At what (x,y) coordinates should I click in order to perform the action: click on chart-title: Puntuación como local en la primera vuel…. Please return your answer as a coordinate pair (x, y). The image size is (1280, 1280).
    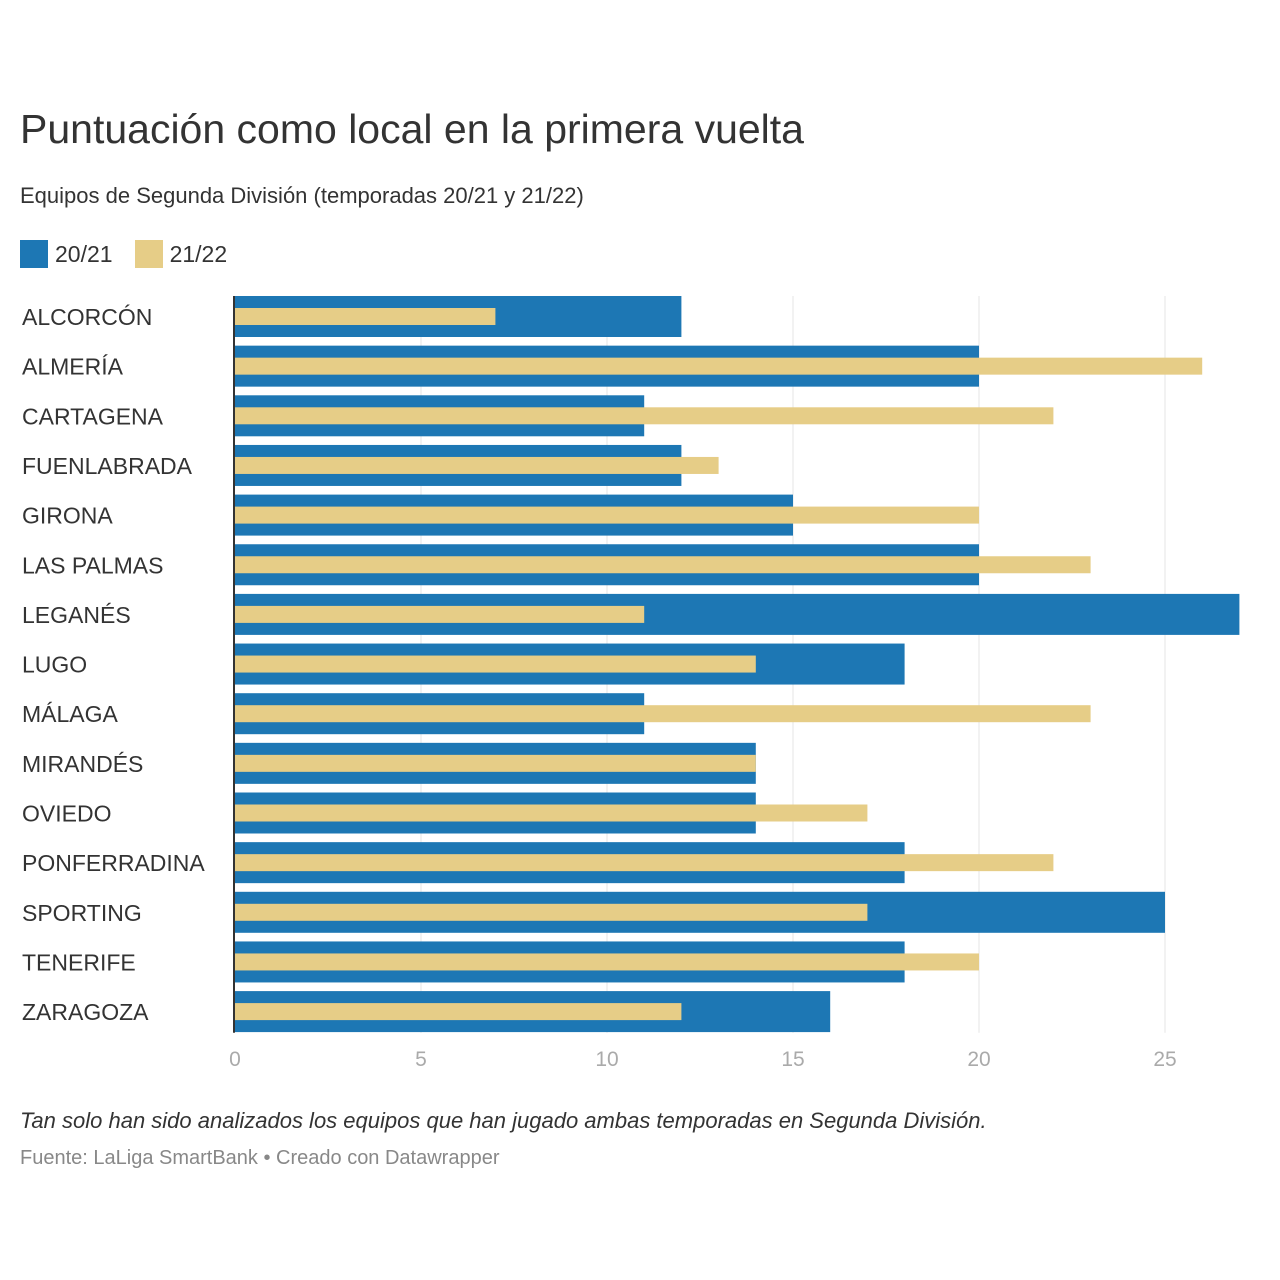
    Looking at the image, I should click on (412, 129).